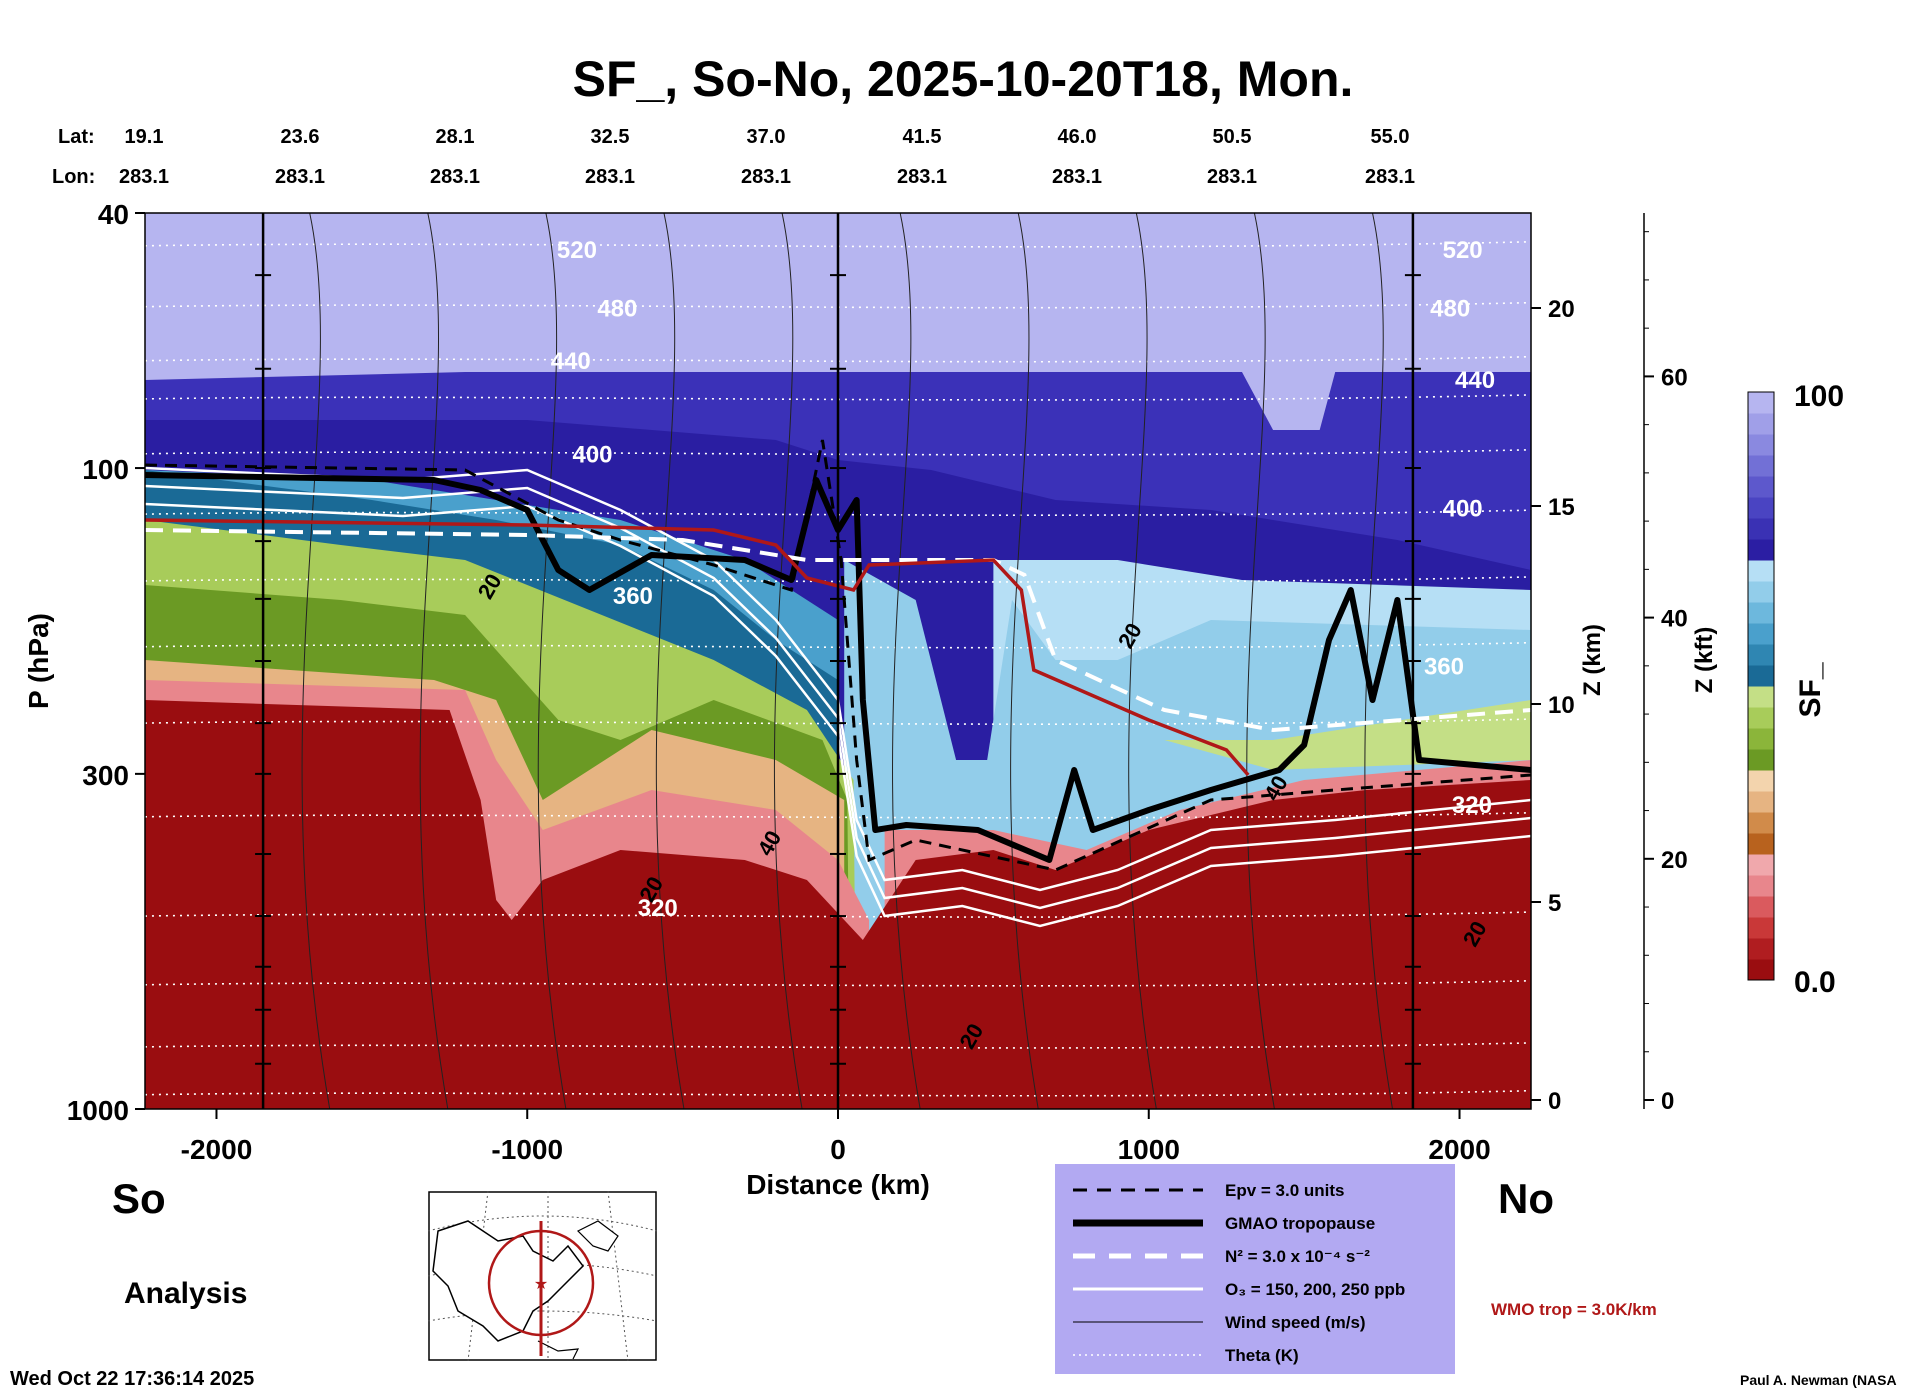  Describe the element at coordinates (1674, 860) in the screenshot. I see `zkft-tick-label: 20` at that location.